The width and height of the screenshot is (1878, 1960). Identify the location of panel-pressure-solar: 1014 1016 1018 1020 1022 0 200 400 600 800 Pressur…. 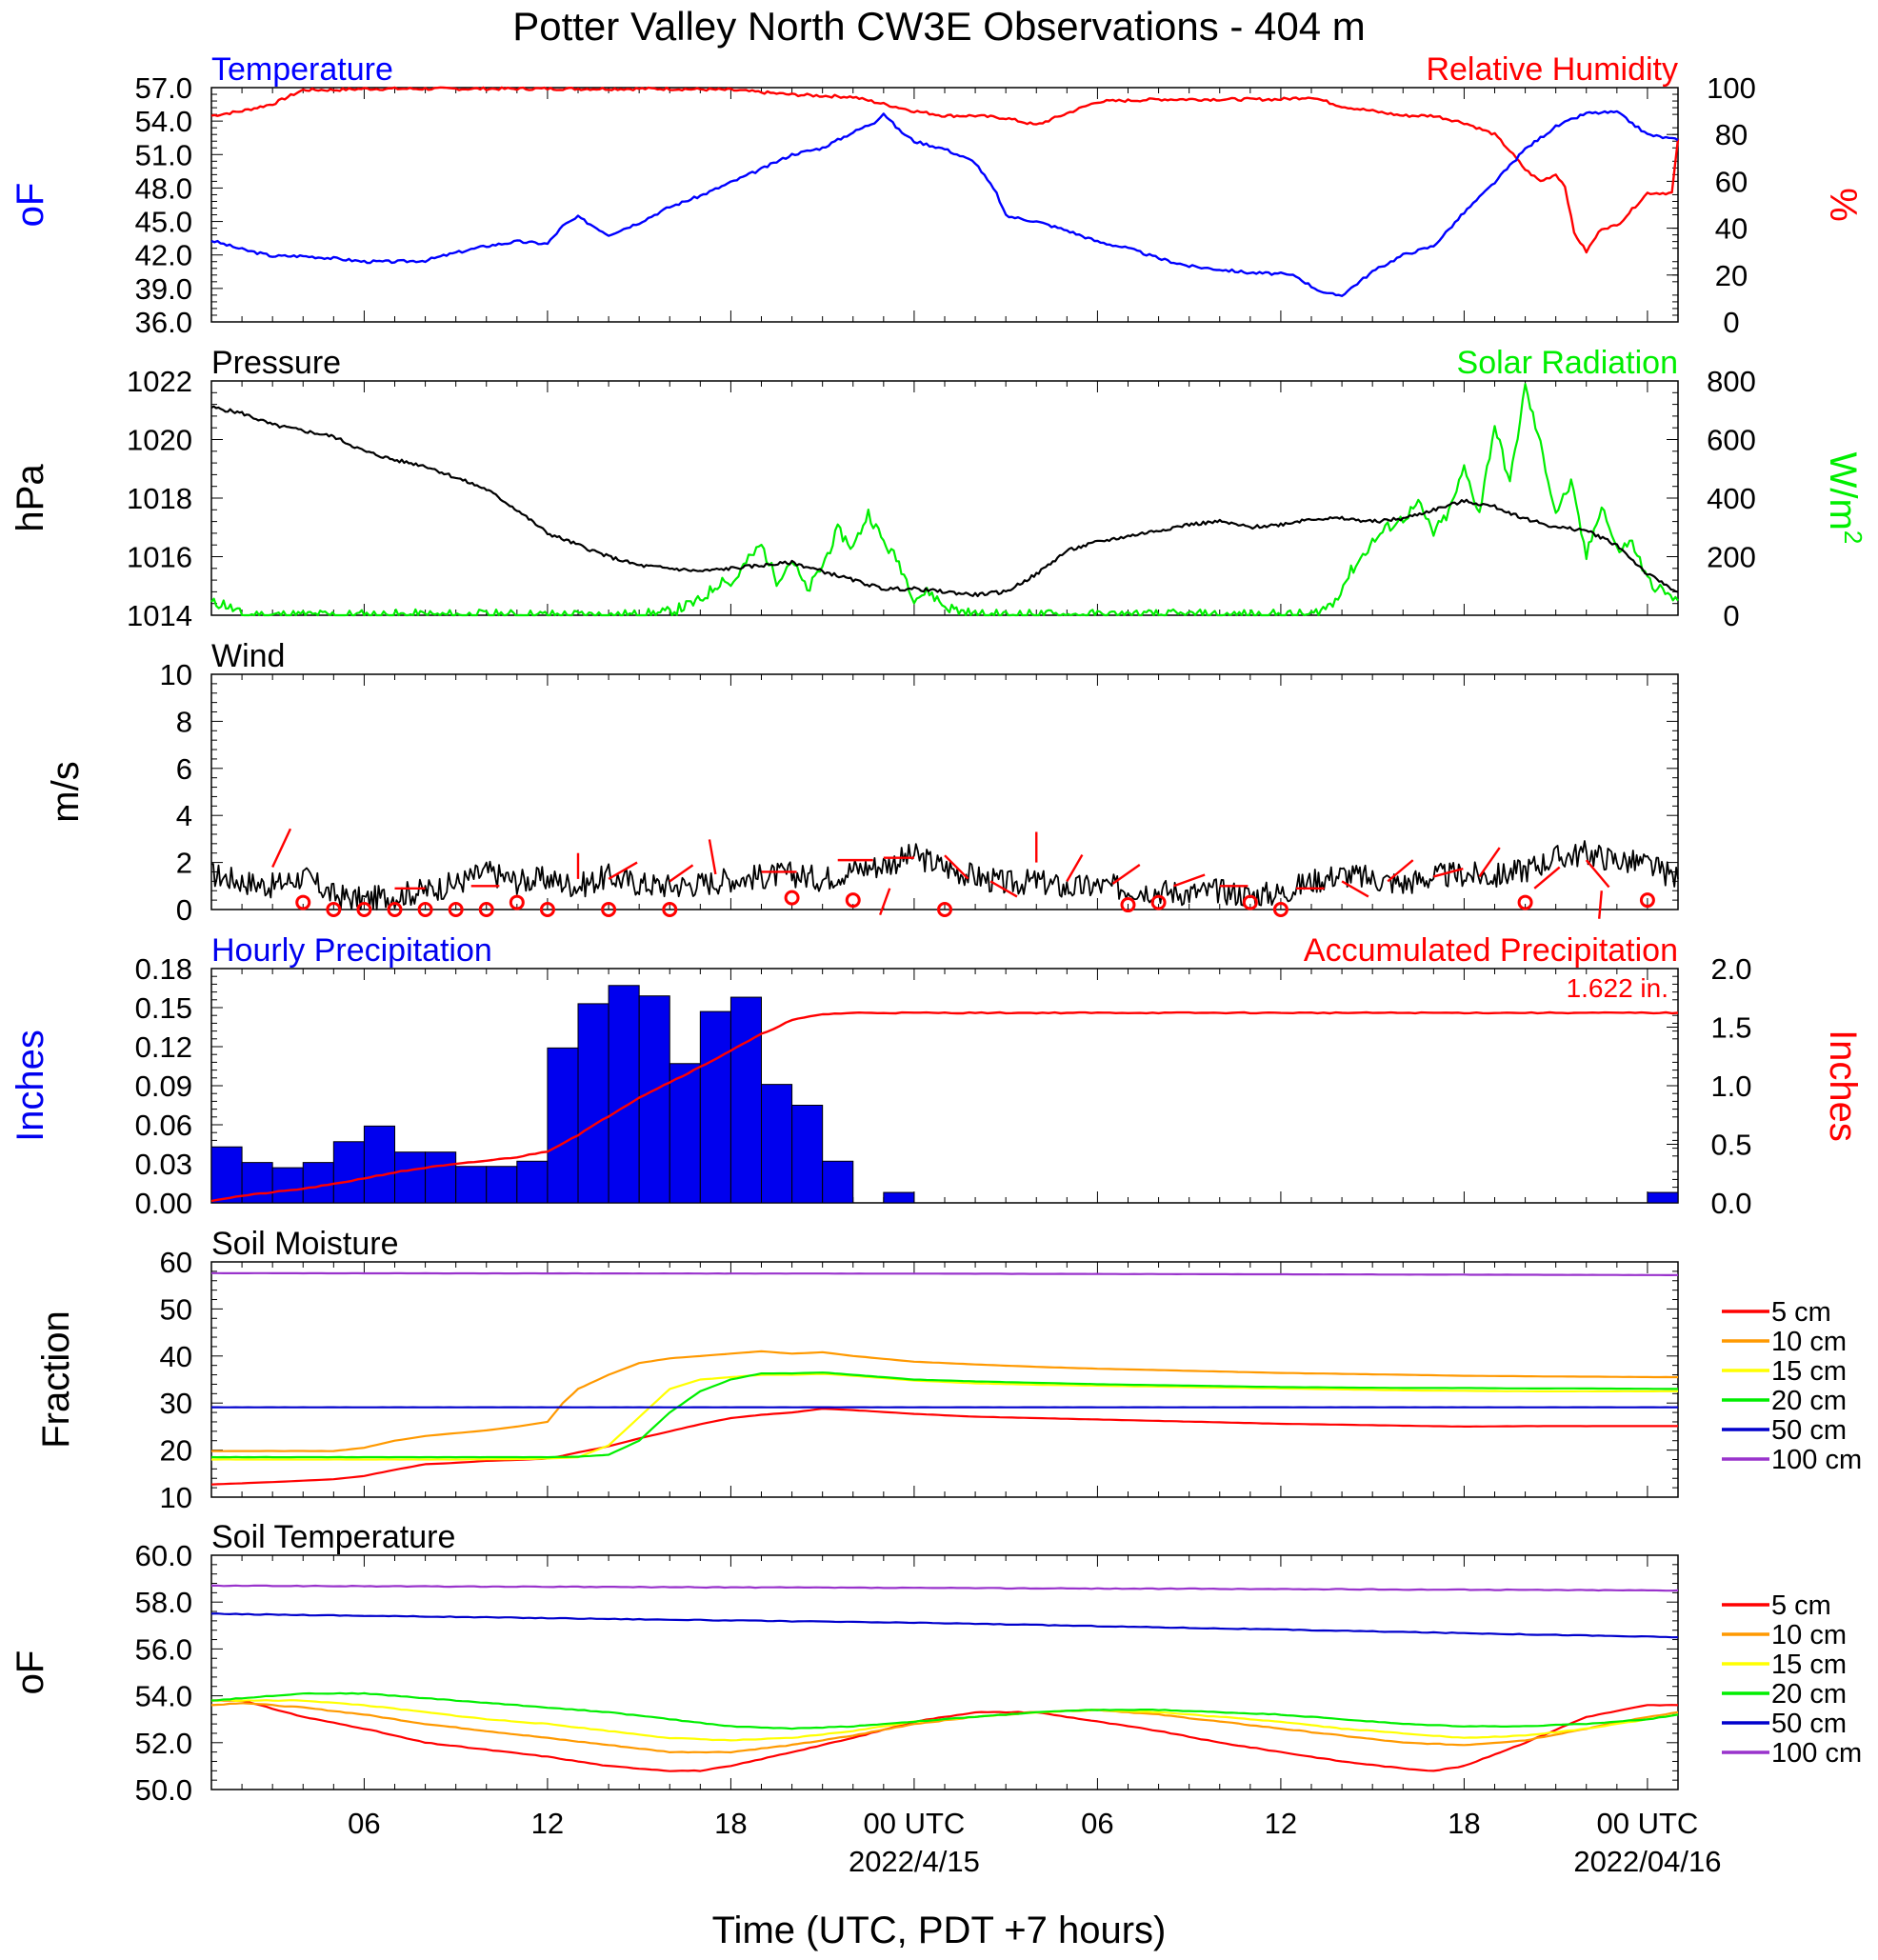
(939, 489).